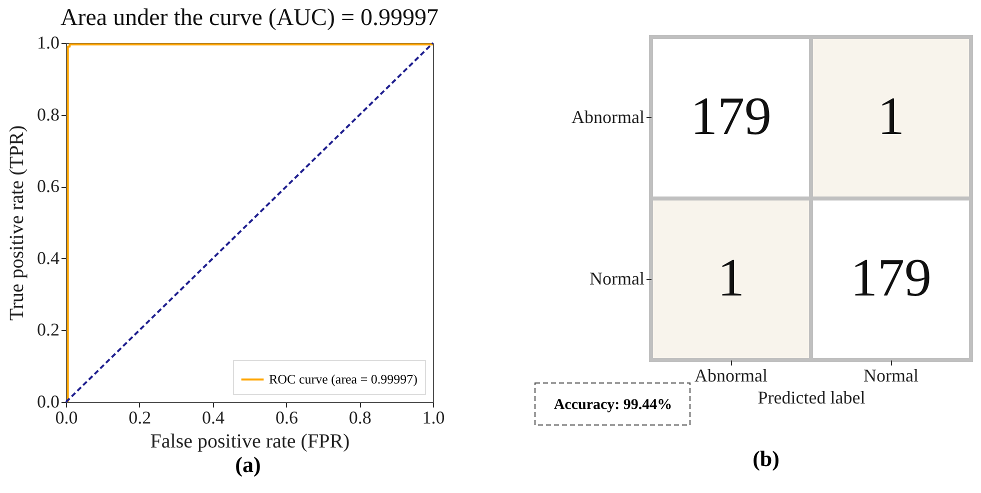 Image resolution: width=981 pixels, height=493 pixels. Describe the element at coordinates (249, 18) in the screenshot. I see `chart-title: Area under the curve (AUC) = 0.99997` at that location.